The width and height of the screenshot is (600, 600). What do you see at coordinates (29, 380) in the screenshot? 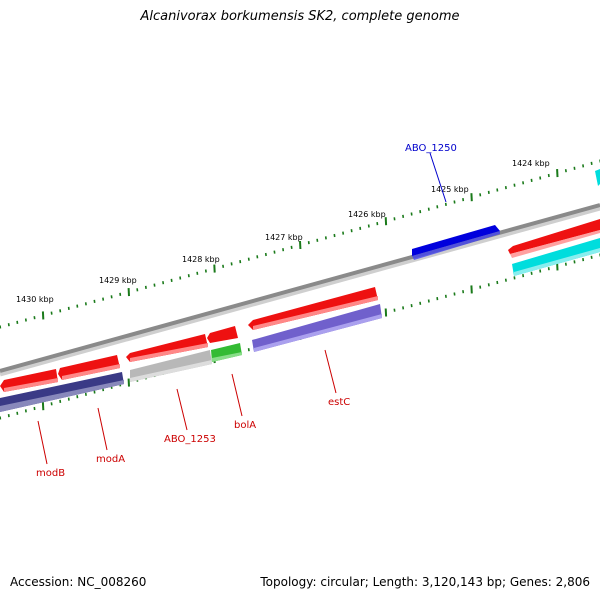
I see `feature-red-modB` at bounding box center [29, 380].